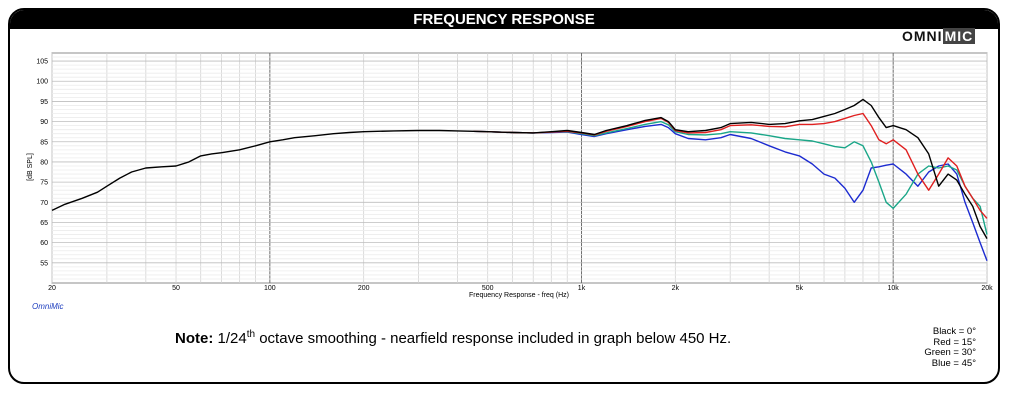  Describe the element at coordinates (44, 243) in the screenshot. I see `y-tick-label: 60` at that location.